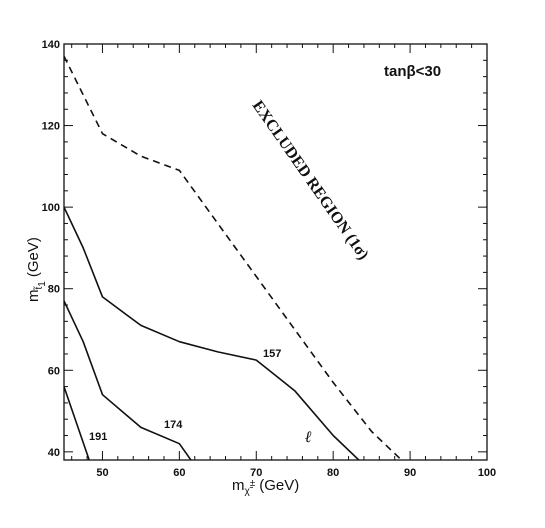 Image resolution: width=545 pixels, height=528 pixels. Describe the element at coordinates (51, 127) in the screenshot. I see `y-tick-label: 120` at that location.